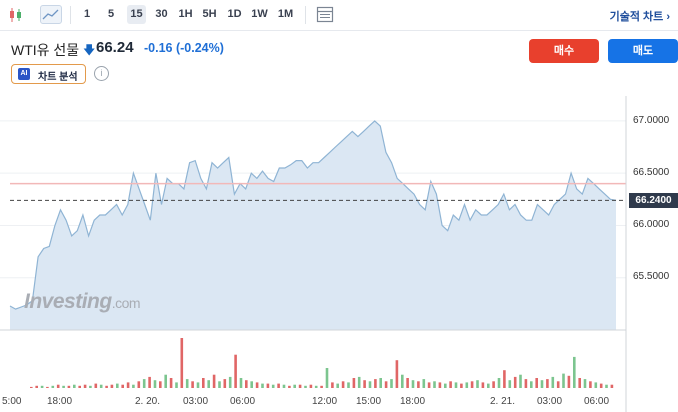 Image resolution: width=678 pixels, height=412 pixels. Describe the element at coordinates (60, 401) in the screenshot. I see `x-tick-label: 18:00` at that location.